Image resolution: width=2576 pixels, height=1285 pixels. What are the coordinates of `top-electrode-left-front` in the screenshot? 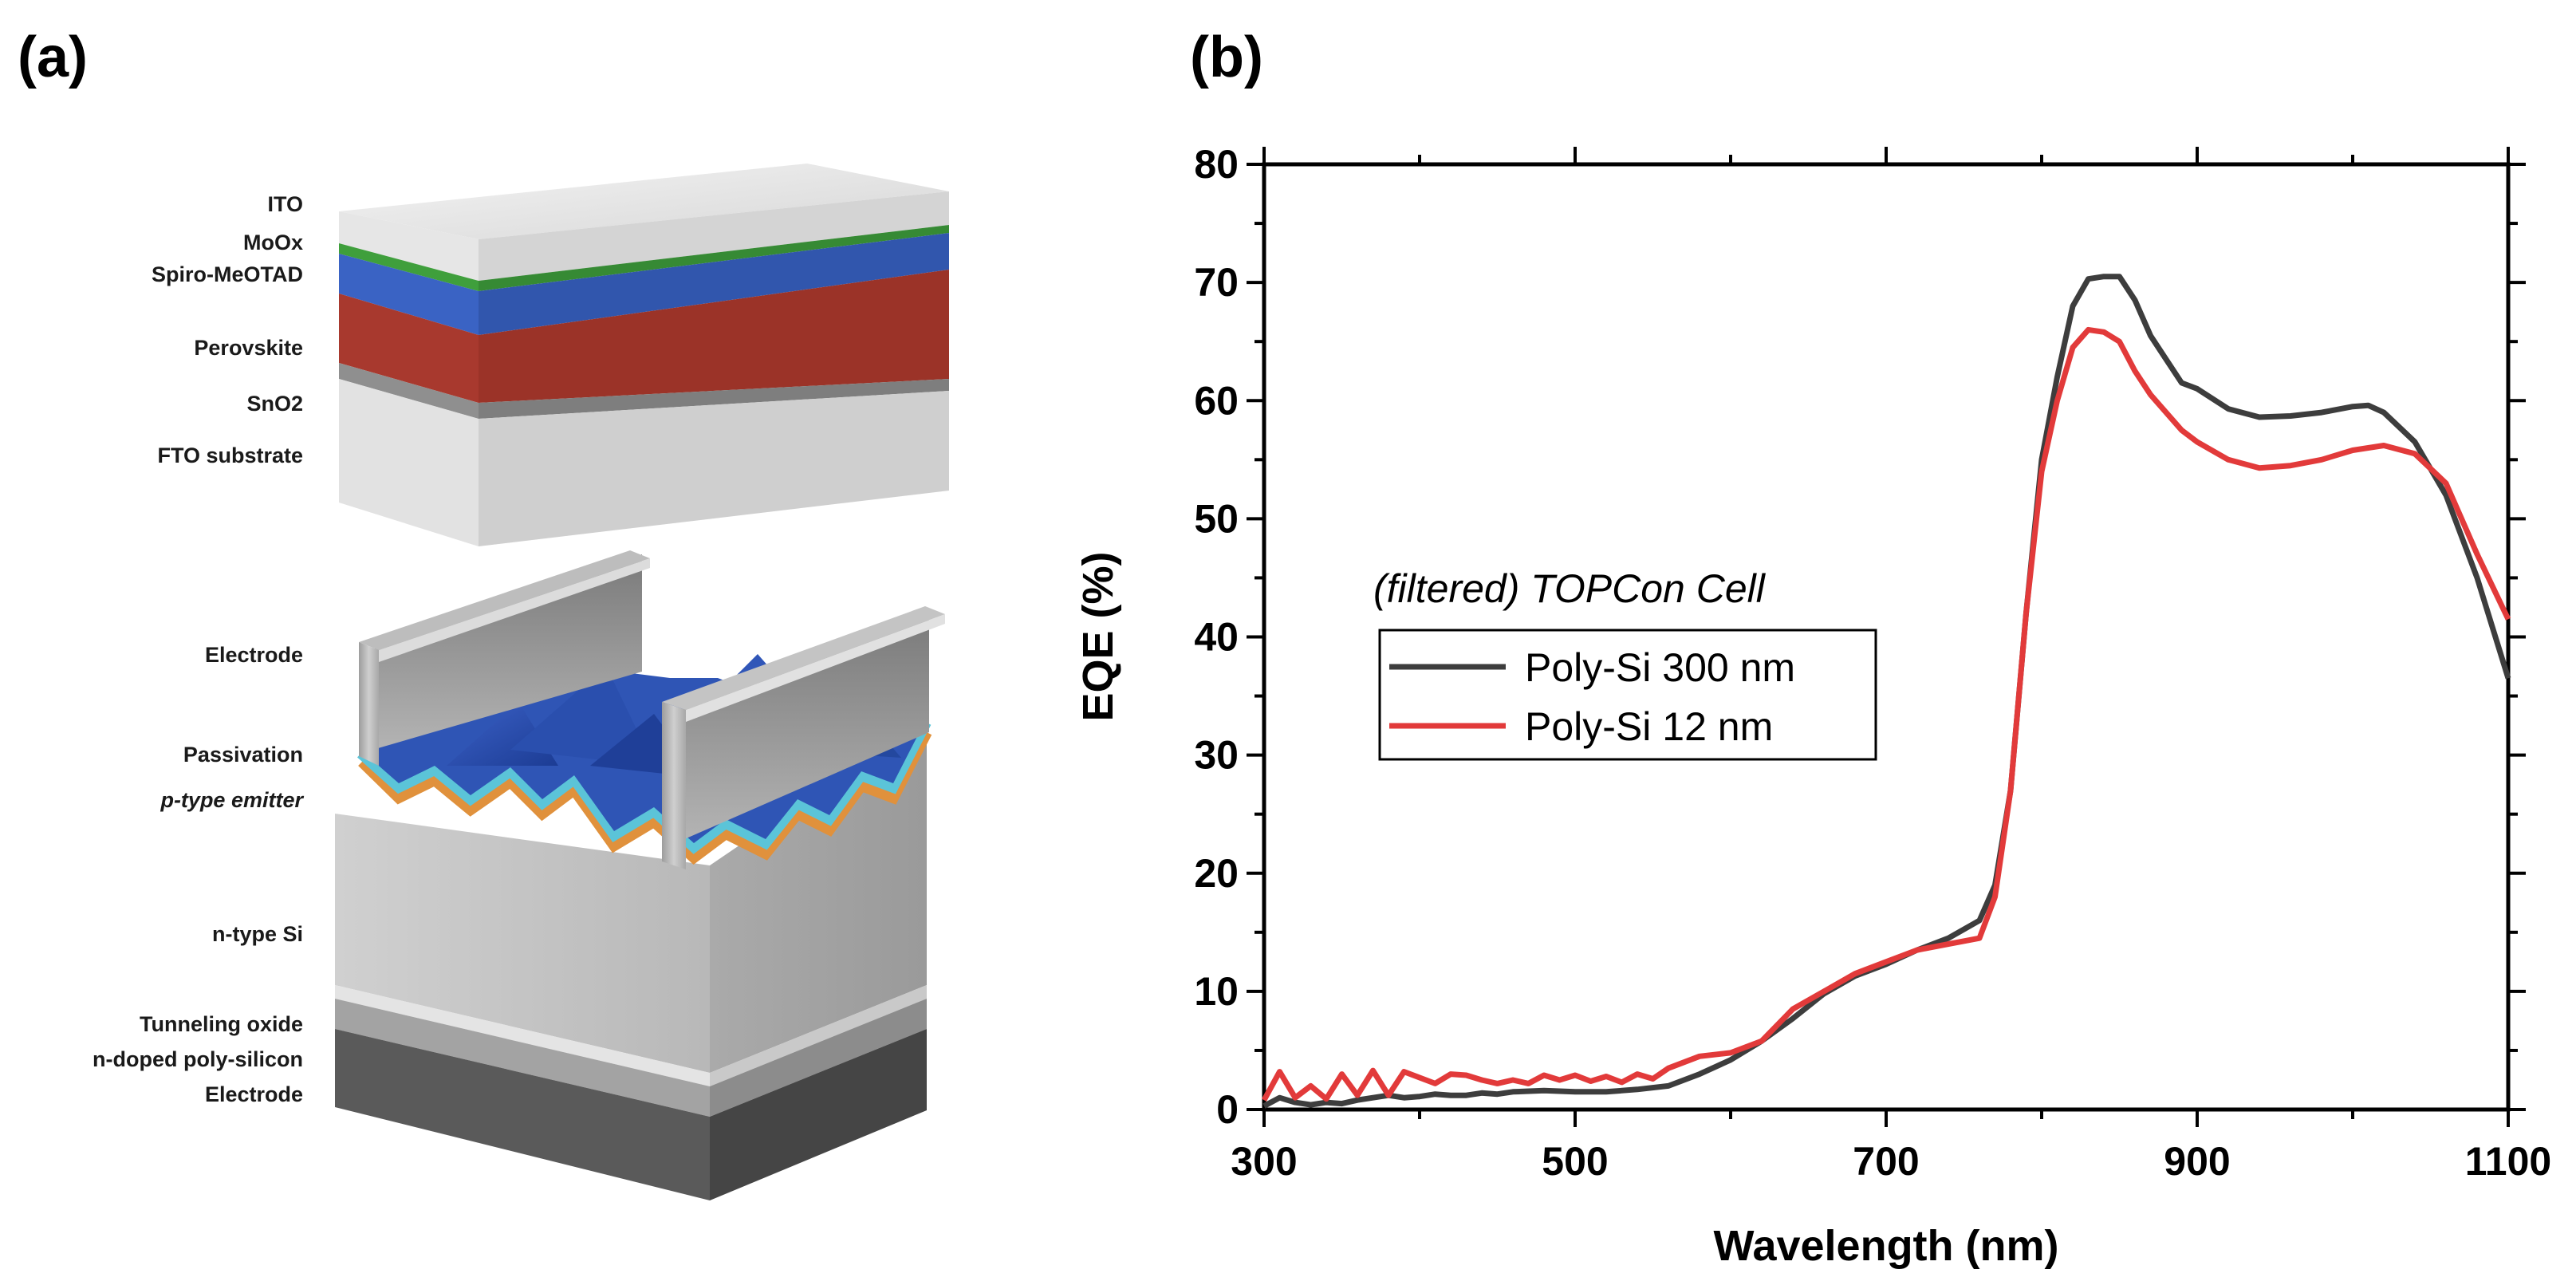 It's located at (369, 704).